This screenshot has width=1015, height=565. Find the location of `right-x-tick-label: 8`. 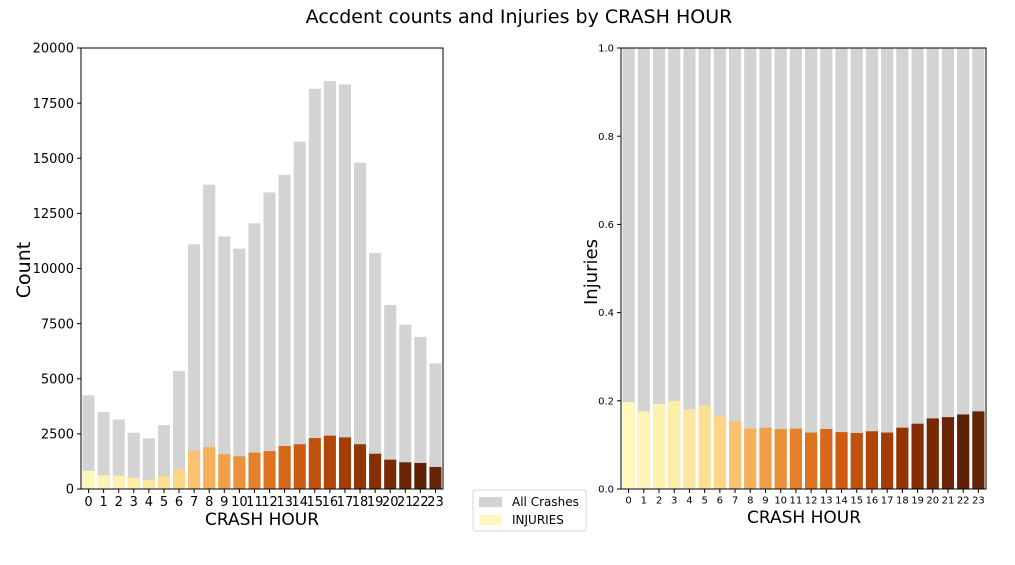

right-x-tick-label: 8 is located at coordinates (750, 501).